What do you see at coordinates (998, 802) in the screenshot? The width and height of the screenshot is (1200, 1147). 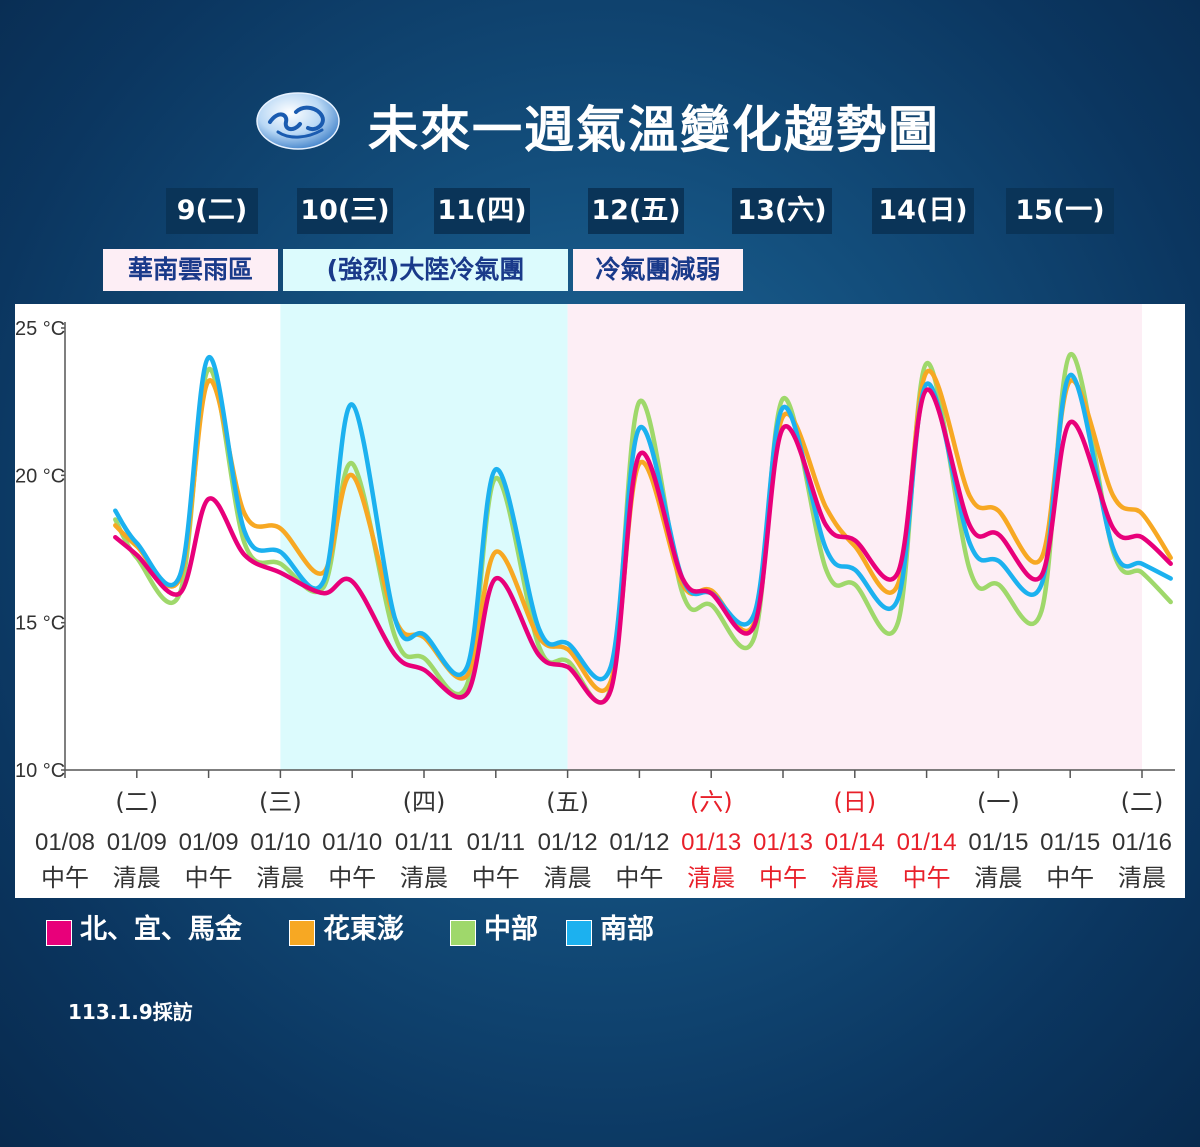 I see `x-tick-day: (一)` at bounding box center [998, 802].